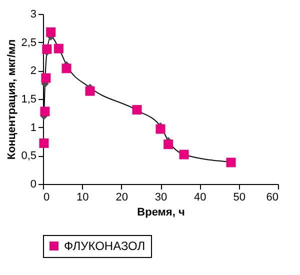  Describe the element at coordinates (272, 198) in the screenshot. I see `x-tick-label: 60` at that location.